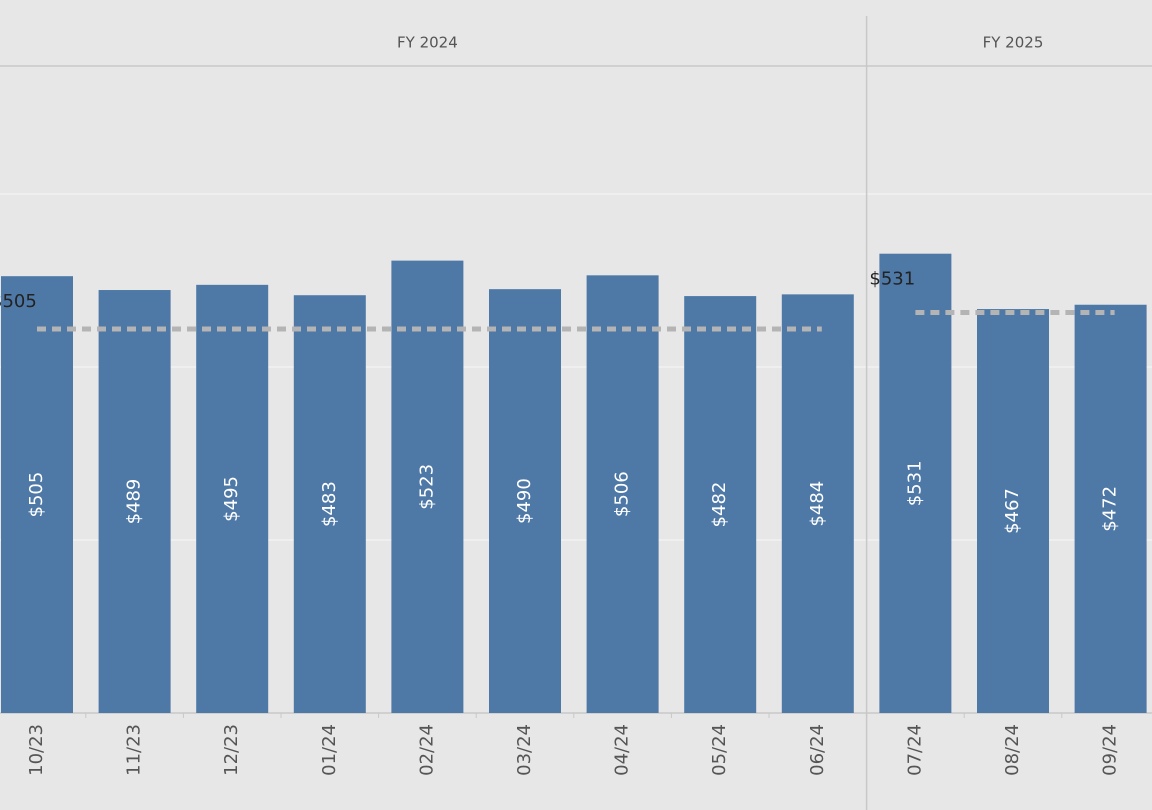  I want to click on value-label: $482, so click(719, 505).